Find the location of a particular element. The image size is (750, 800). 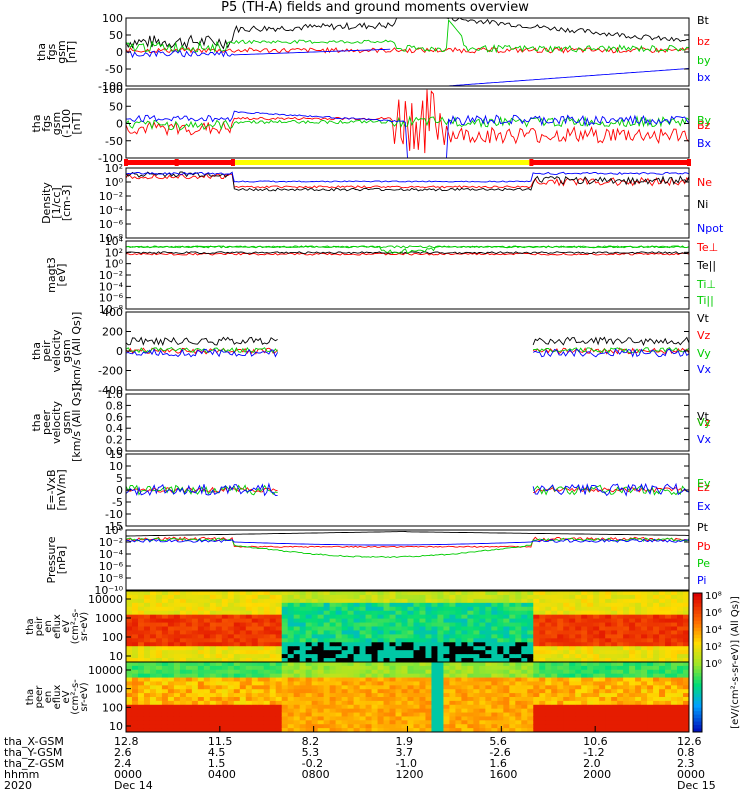

y-axis-label: eflux is located at coordinates (57, 626).